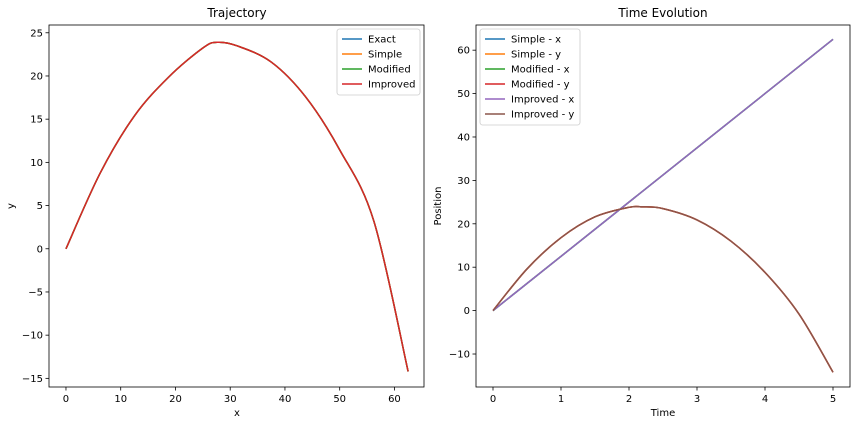 Image resolution: width=856 pixels, height=424 pixels. What do you see at coordinates (236, 13) in the screenshot?
I see `chart-title: Trajectory` at bounding box center [236, 13].